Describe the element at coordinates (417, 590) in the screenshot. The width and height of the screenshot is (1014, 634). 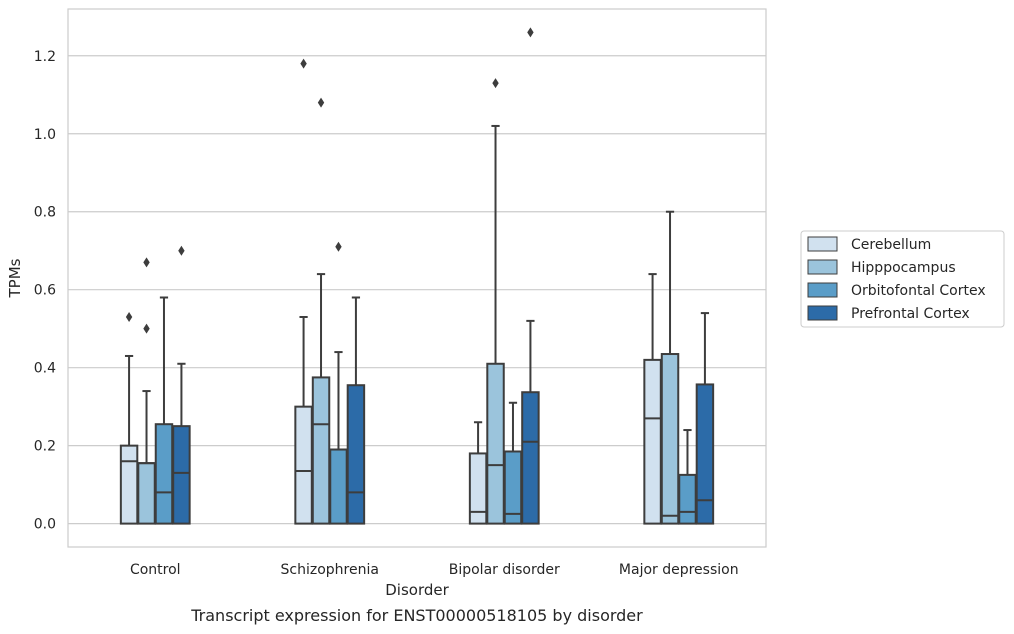
I see `x-axis-label: Disorder` at that location.